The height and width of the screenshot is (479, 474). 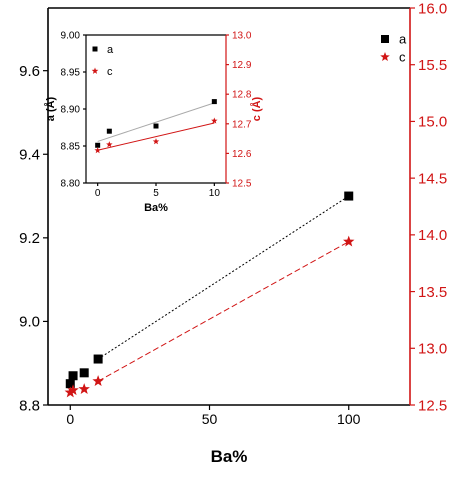 What do you see at coordinates (242, 95) in the screenshot?
I see `inset-right-tick-label: 12.8` at bounding box center [242, 95].